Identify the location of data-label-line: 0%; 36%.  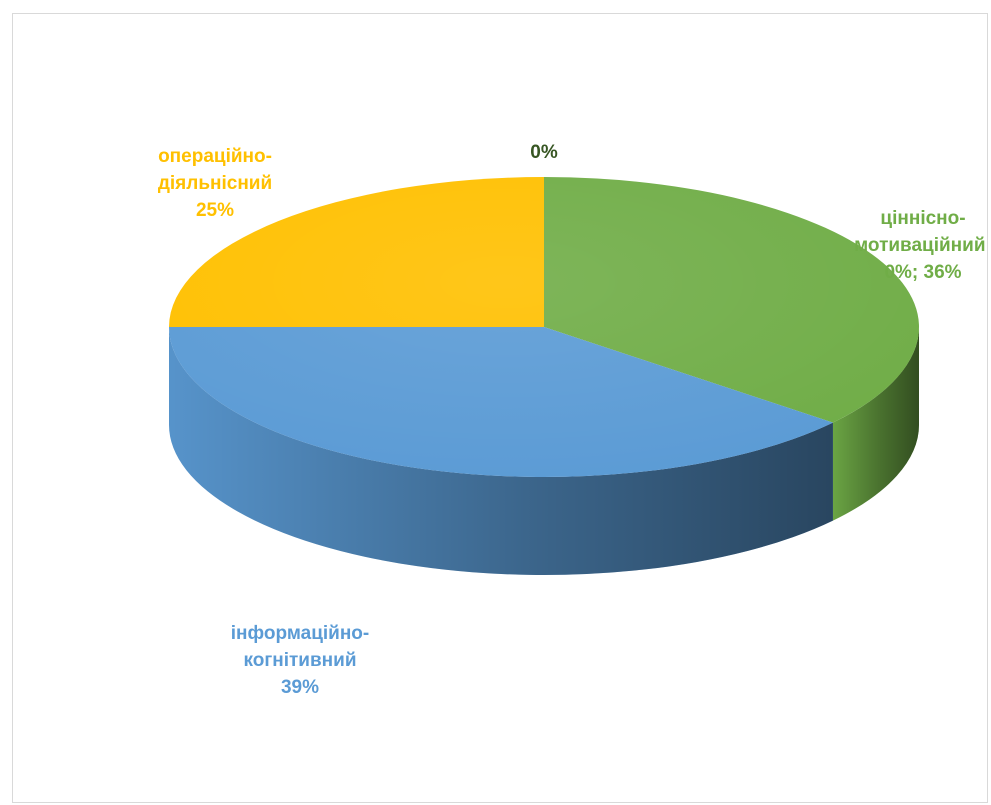
(922, 272).